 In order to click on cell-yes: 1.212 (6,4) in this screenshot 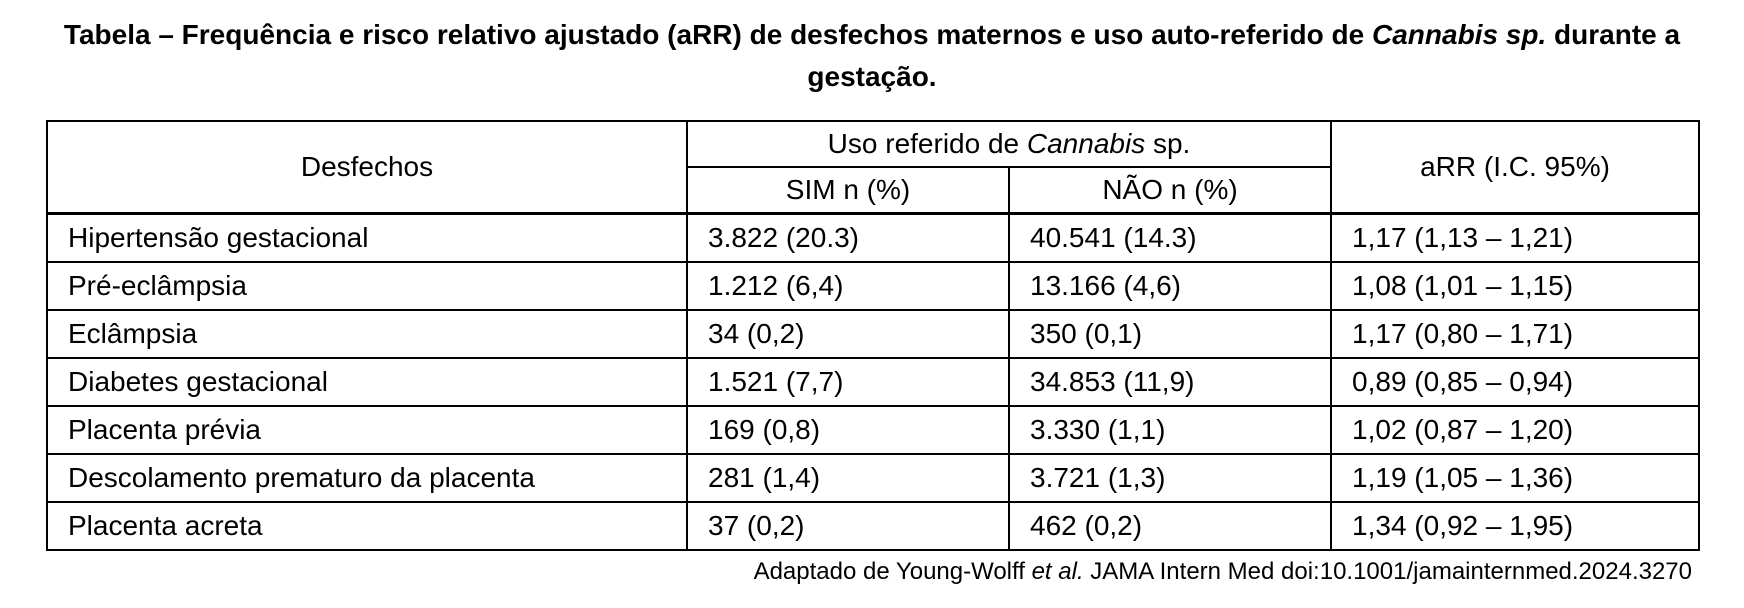, I will do `click(848, 286)`.